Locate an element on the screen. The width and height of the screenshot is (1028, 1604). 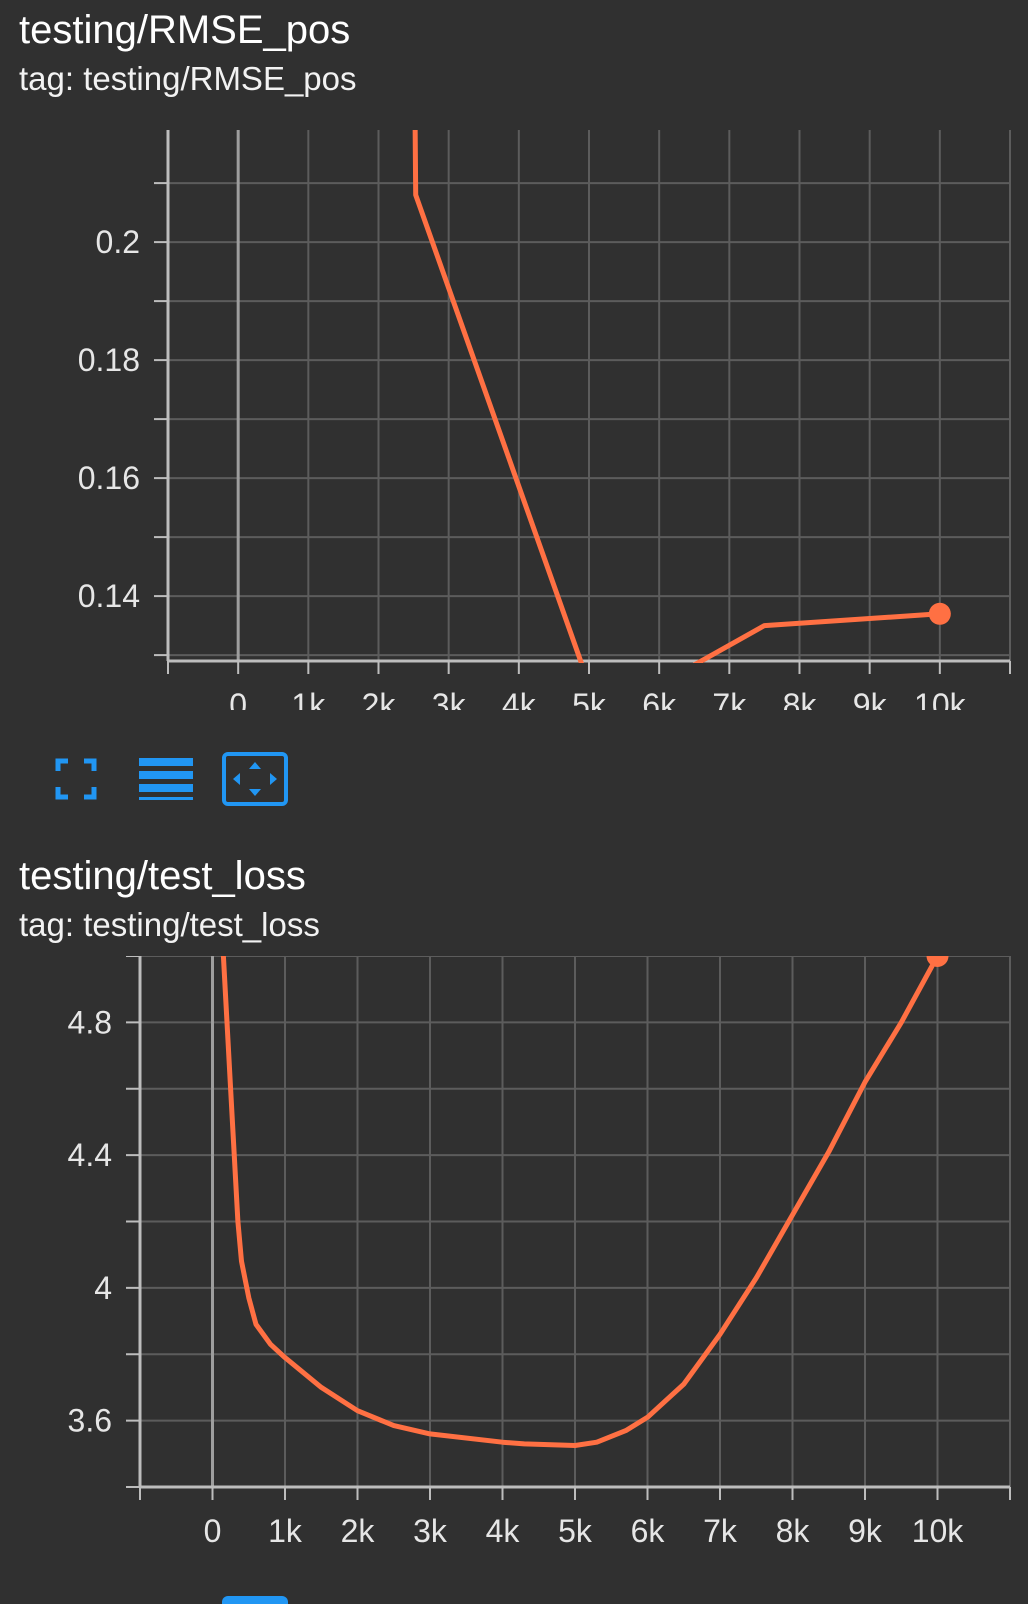
toggle-legend-button is located at coordinates (166, 779).